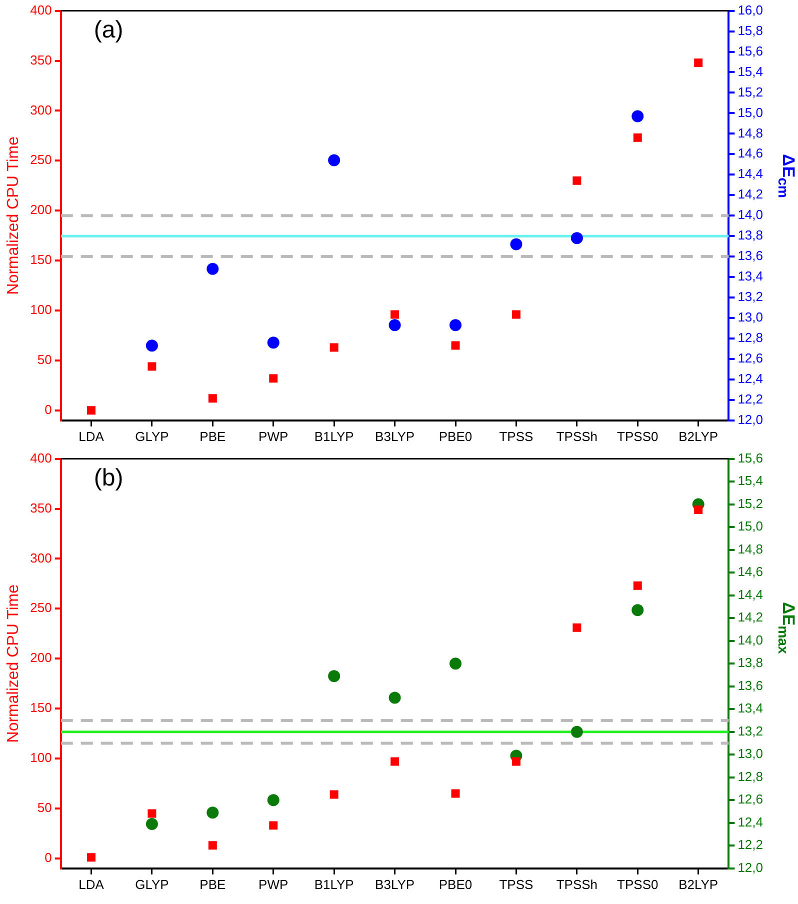  Describe the element at coordinates (41, 210) in the screenshot. I see `y-tick-label: 200` at that location.